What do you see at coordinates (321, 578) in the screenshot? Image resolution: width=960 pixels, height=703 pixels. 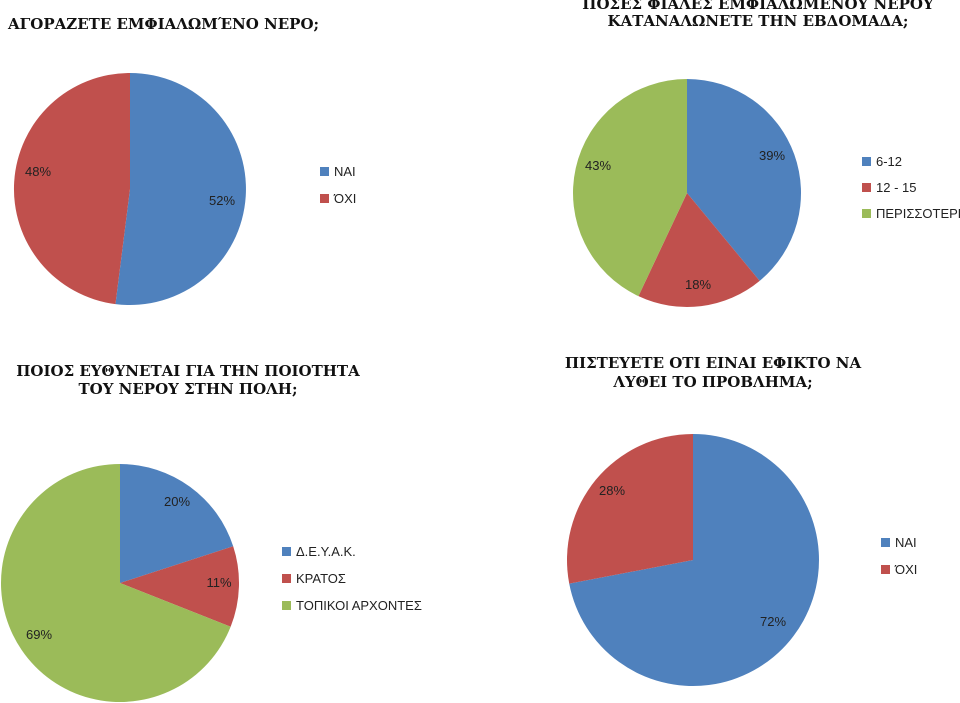 I see `legend-label: ΚΡΑΤΟΣ` at bounding box center [321, 578].